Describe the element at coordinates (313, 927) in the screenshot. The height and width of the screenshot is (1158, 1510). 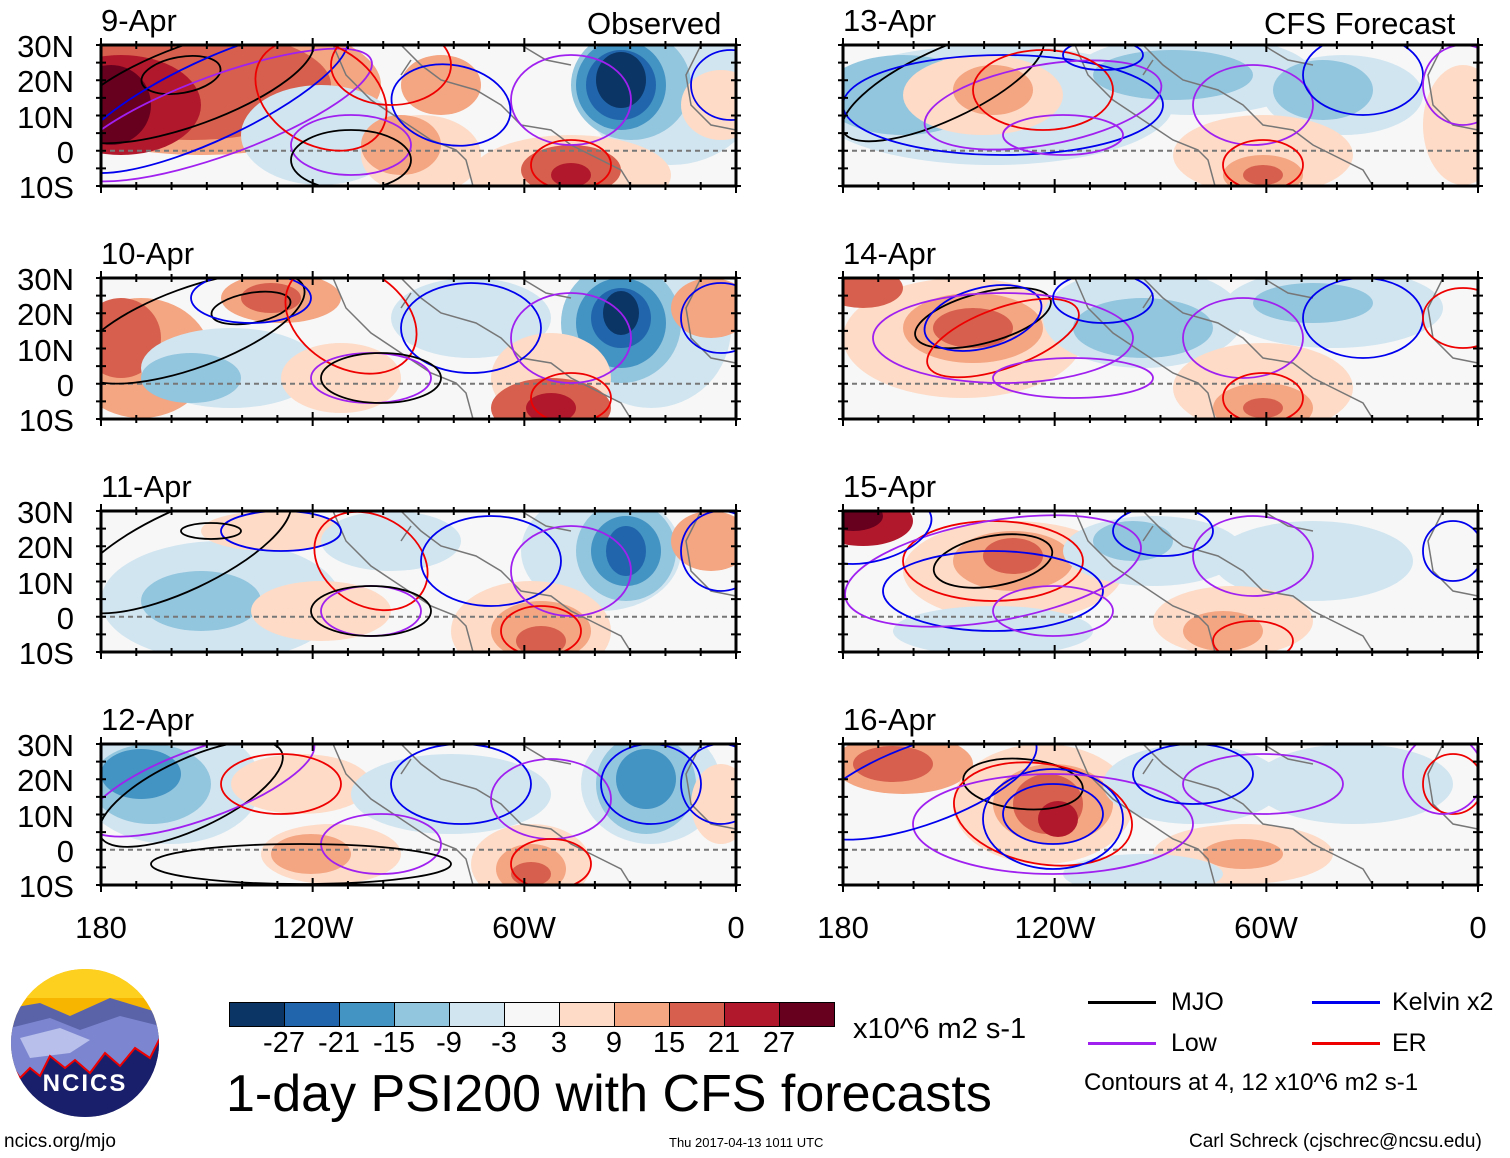
I see `x-tick-label: 120W` at that location.